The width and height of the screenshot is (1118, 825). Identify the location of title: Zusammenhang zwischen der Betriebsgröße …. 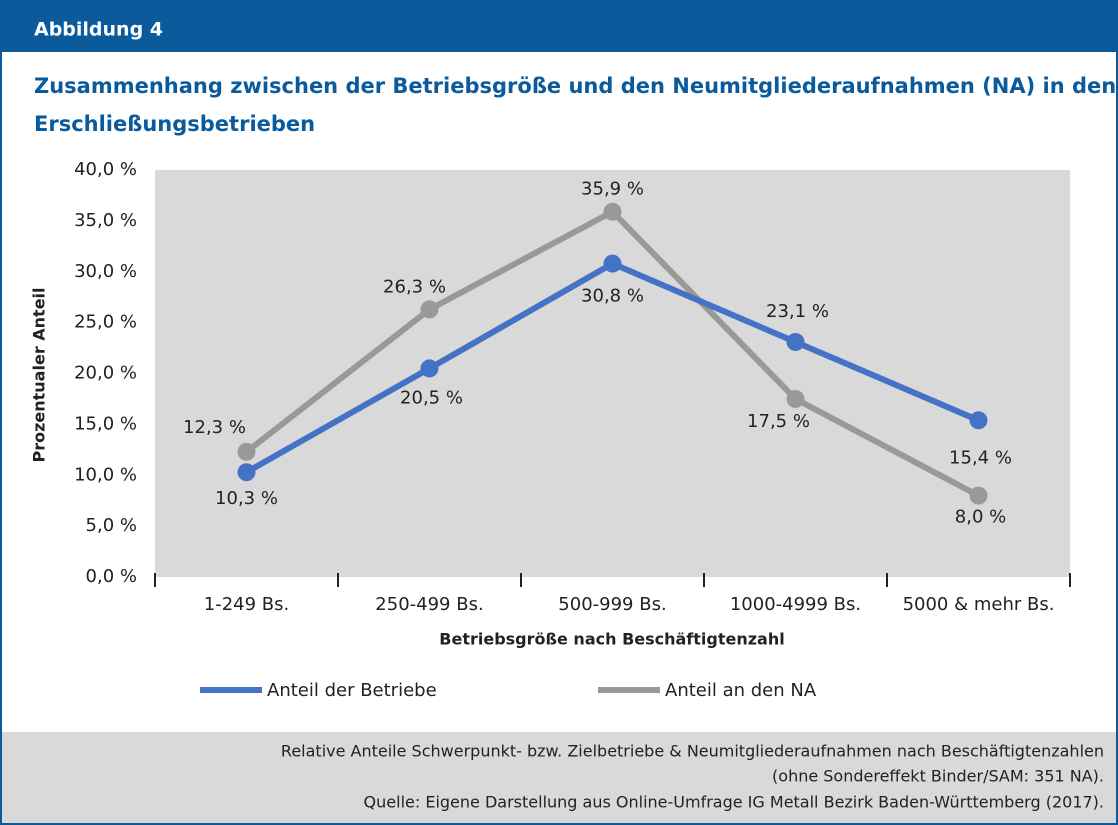
(575, 86).